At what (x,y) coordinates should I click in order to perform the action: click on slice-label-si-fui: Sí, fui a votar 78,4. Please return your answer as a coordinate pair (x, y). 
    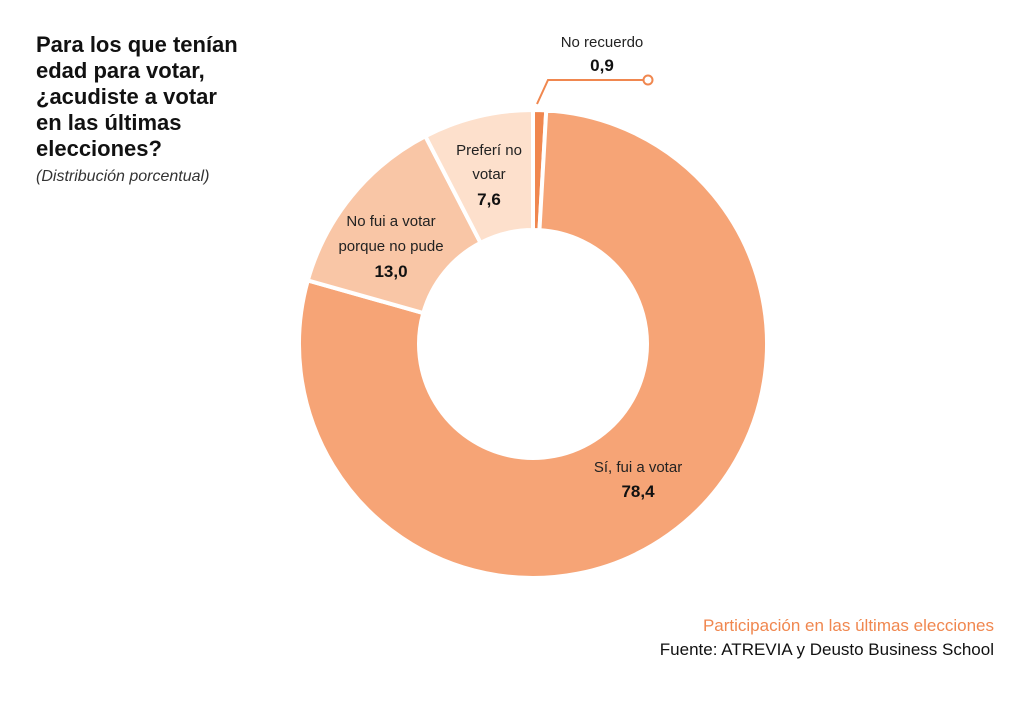
    Looking at the image, I should click on (638, 480).